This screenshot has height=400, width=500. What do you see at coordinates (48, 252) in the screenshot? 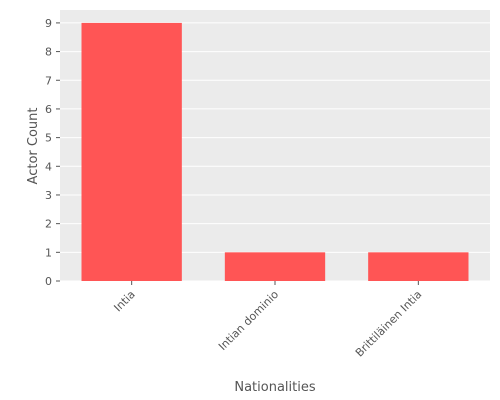
I see `y-tick-label: 1` at bounding box center [48, 252].